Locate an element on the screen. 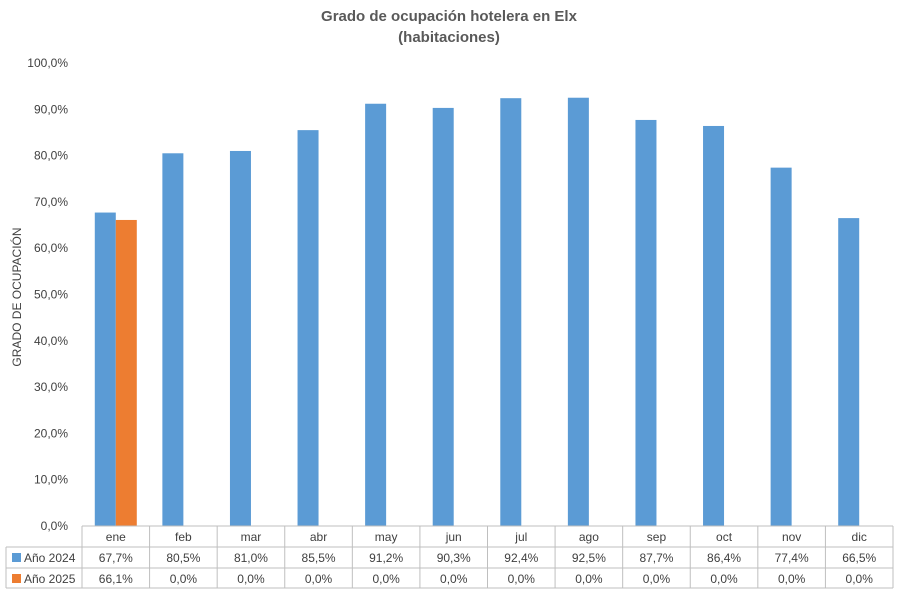 The width and height of the screenshot is (898, 590). x-tick-label: abr is located at coordinates (318, 537).